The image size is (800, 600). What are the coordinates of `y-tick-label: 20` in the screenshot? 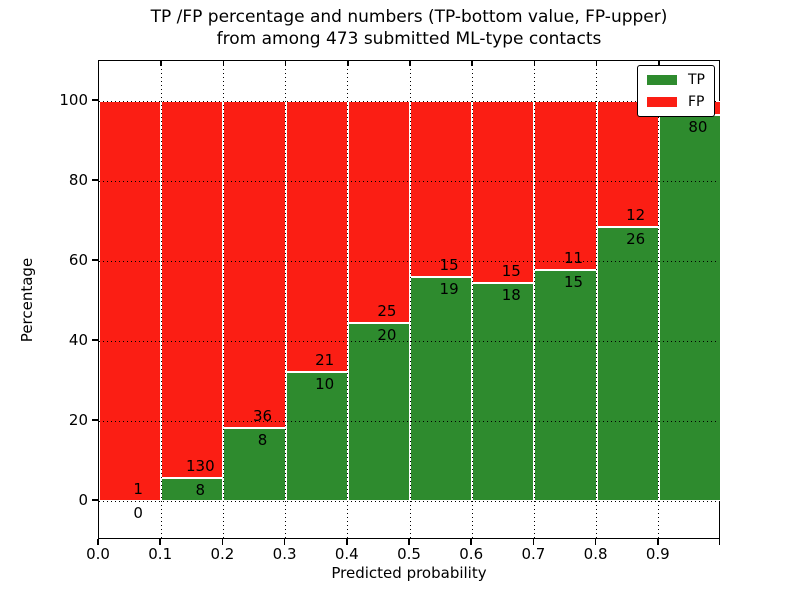 It's located at (78, 420).